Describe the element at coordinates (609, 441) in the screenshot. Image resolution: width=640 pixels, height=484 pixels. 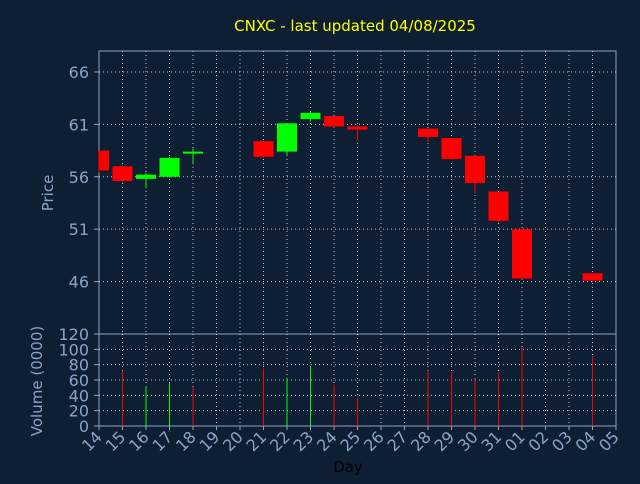
I see `x-tick-label: 05` at that location.